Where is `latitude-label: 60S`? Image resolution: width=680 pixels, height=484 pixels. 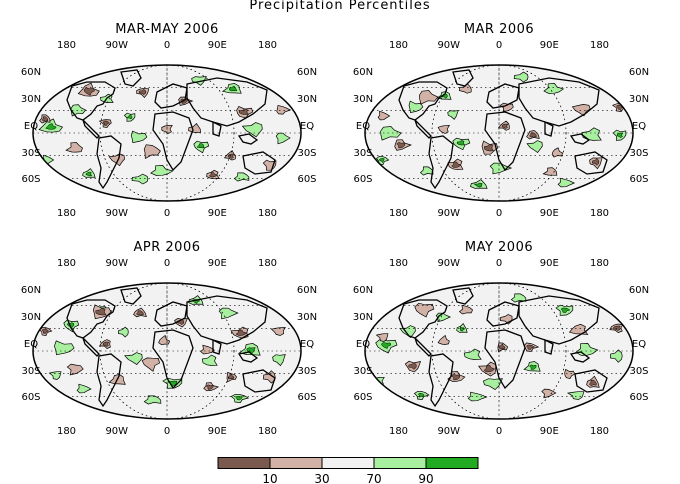 latitude-label: 60S is located at coordinates (638, 397).